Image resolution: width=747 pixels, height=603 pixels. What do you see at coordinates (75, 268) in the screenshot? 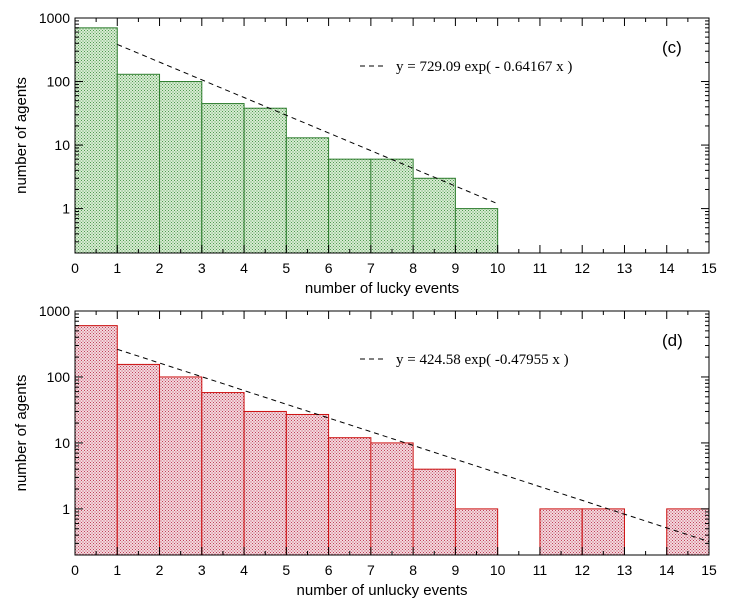
I see `x-tick-label-c-0: 0` at bounding box center [75, 268].